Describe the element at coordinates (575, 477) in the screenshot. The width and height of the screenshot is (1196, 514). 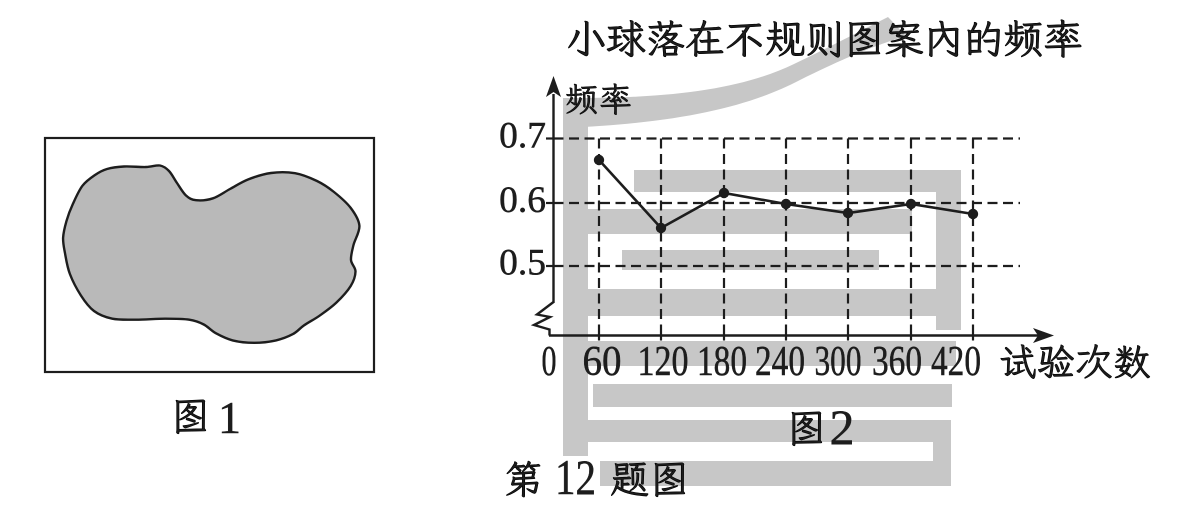
I see `svg-text: 12` at that location.